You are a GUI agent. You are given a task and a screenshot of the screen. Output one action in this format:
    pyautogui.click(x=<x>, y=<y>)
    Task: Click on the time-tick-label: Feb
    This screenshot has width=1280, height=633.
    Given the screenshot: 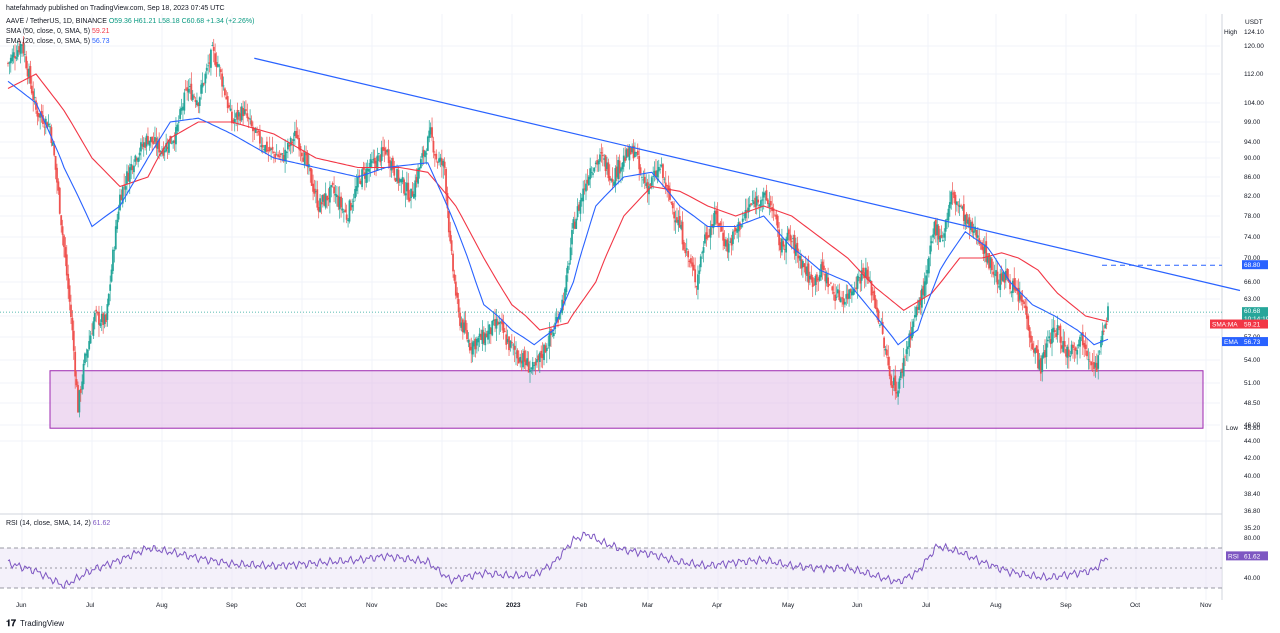 What is the action you would take?
    pyautogui.click(x=582, y=605)
    